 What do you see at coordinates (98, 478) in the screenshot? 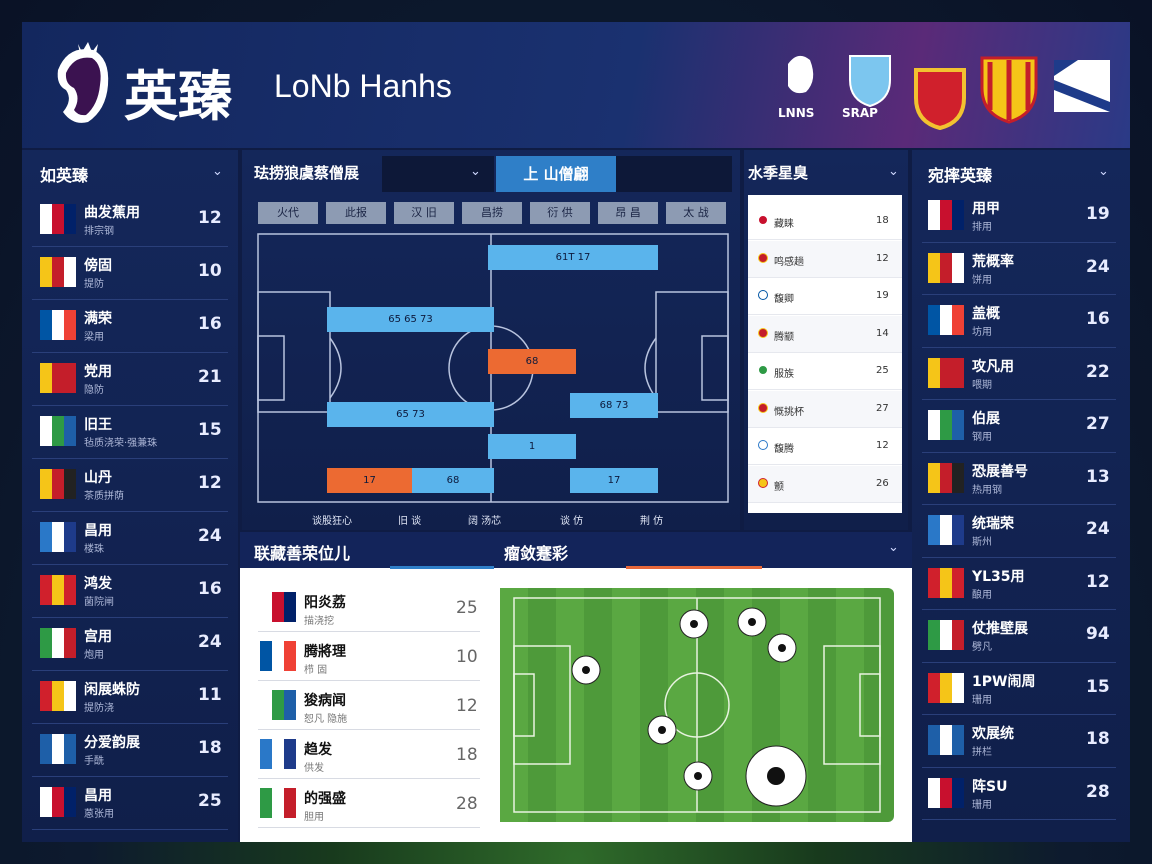
I see `team-name: 山丹` at bounding box center [98, 478].